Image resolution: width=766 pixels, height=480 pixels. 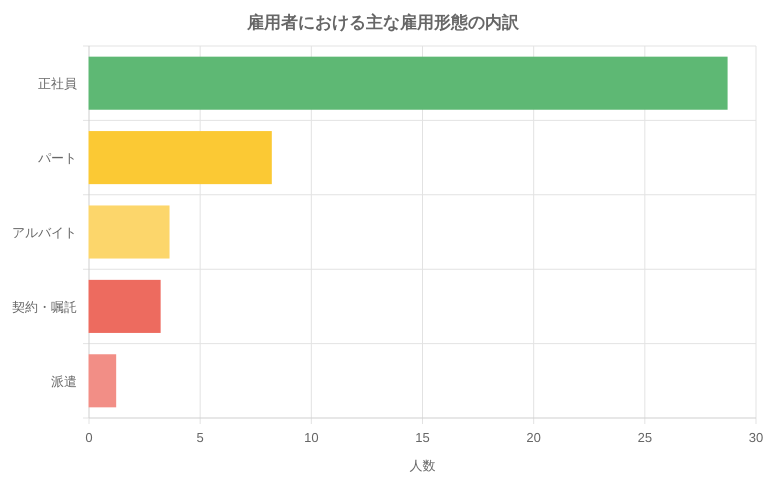 I want to click on x-tick-label: 25, so click(x=645, y=437).